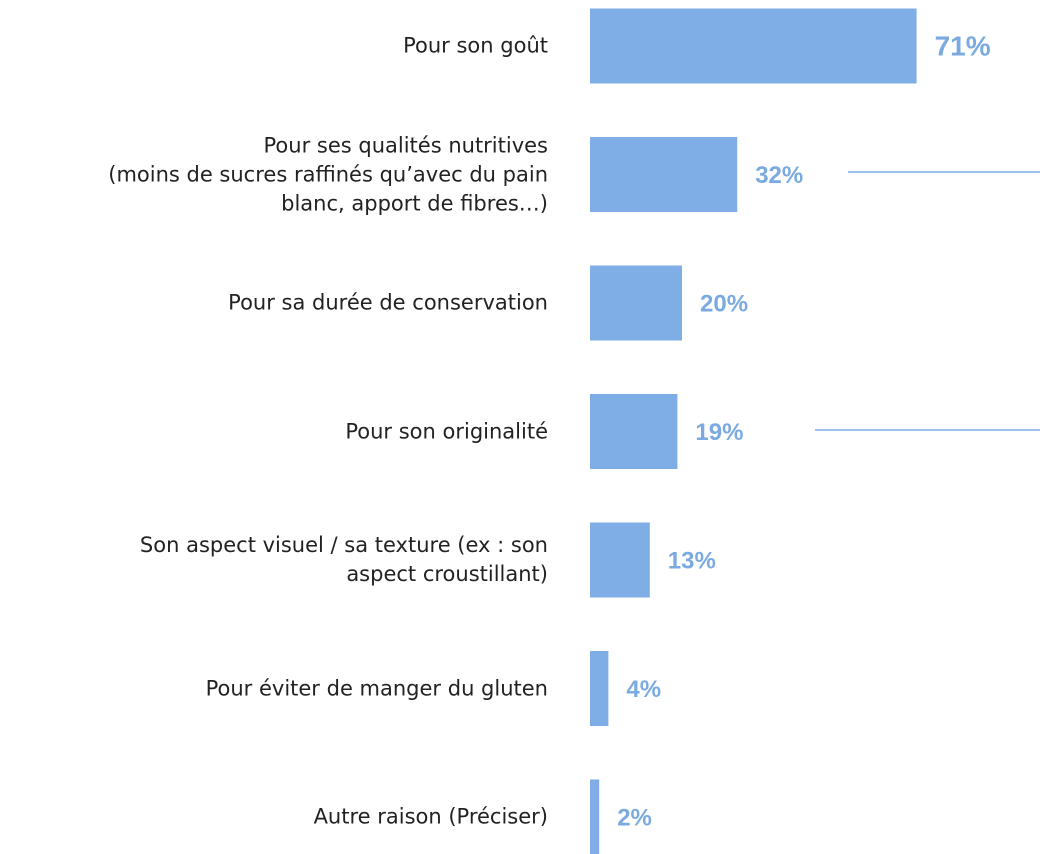  I want to click on value-label: 13%, so click(692, 560).